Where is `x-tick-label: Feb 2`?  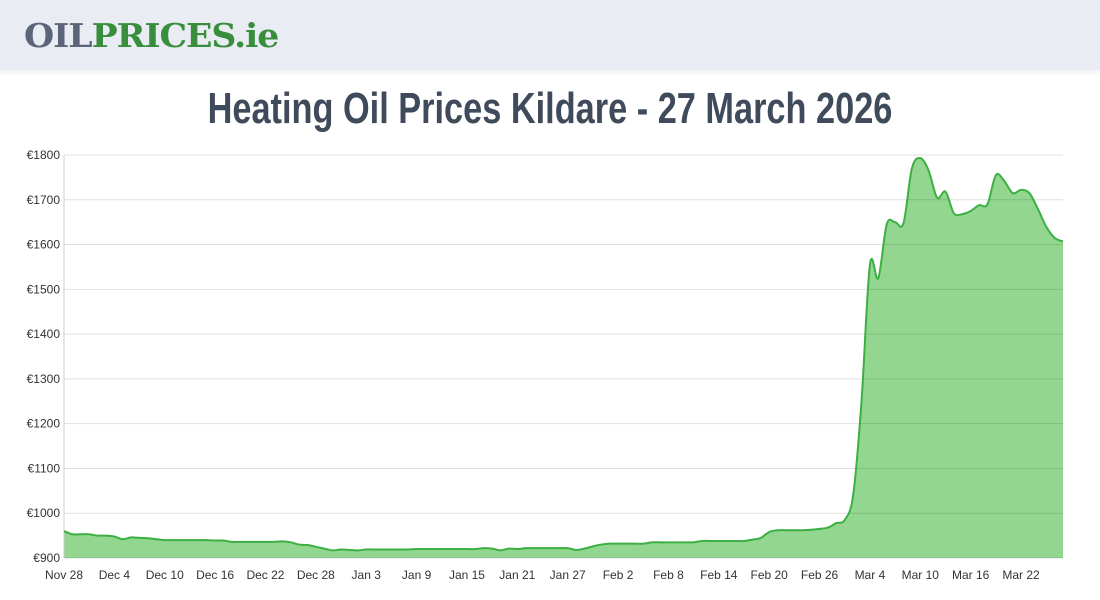
x-tick-label: Feb 2 is located at coordinates (618, 575).